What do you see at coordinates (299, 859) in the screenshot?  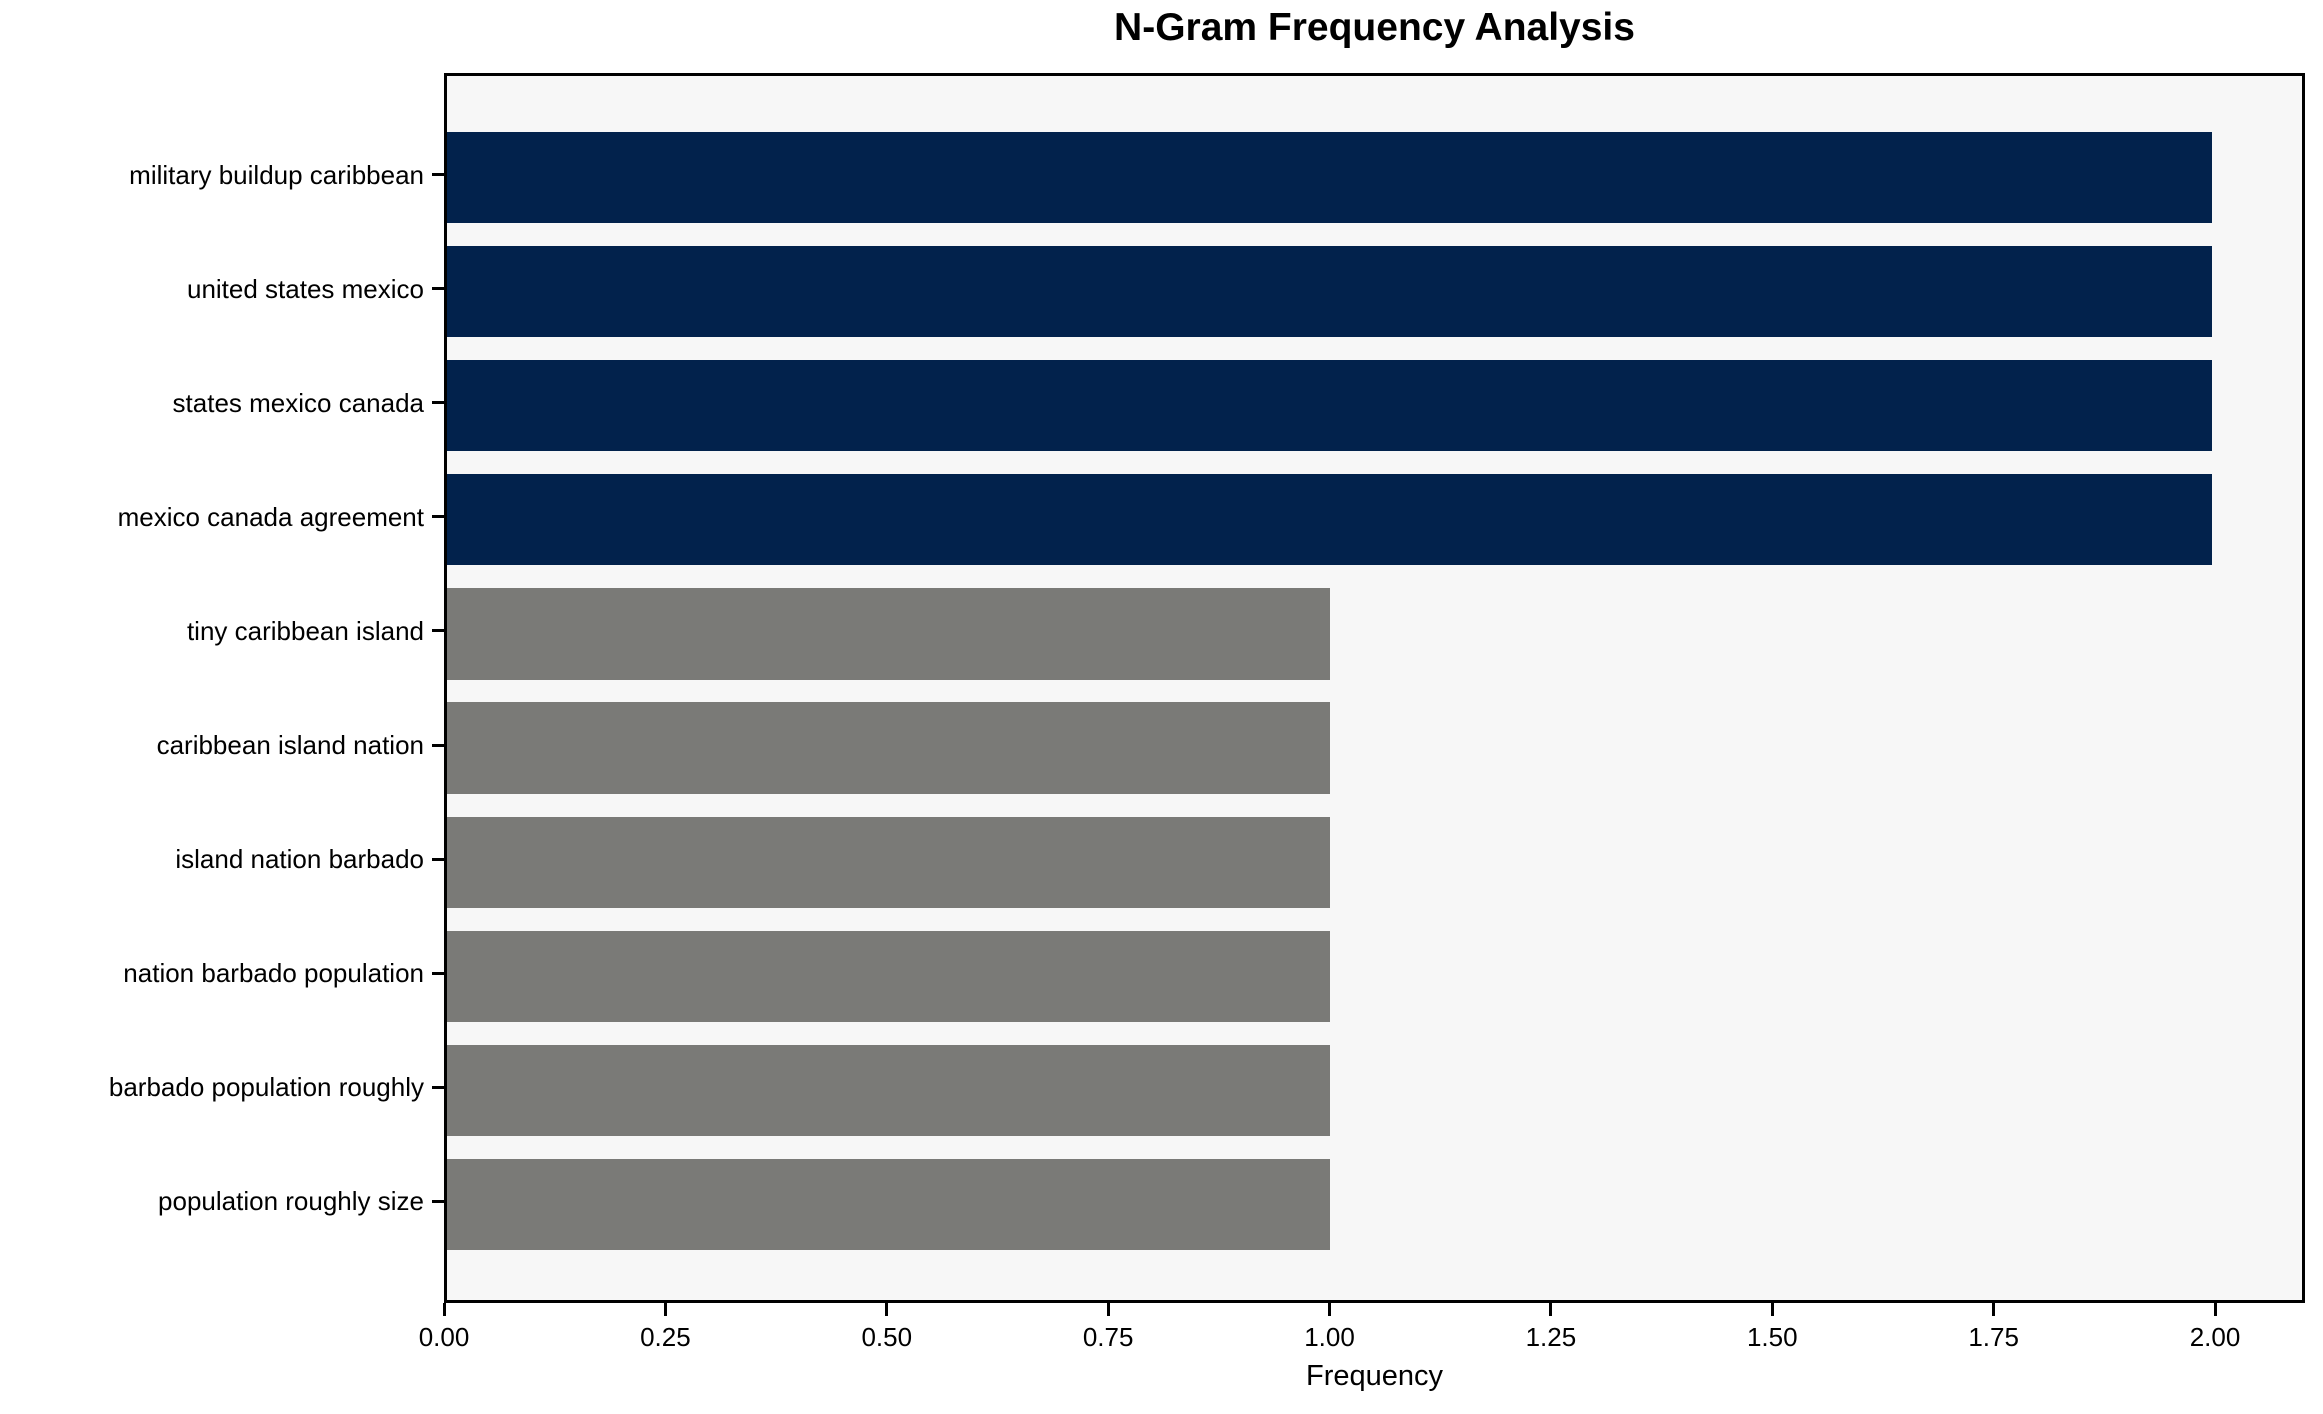 I see `y-tick-label: island nation barbado` at bounding box center [299, 859].